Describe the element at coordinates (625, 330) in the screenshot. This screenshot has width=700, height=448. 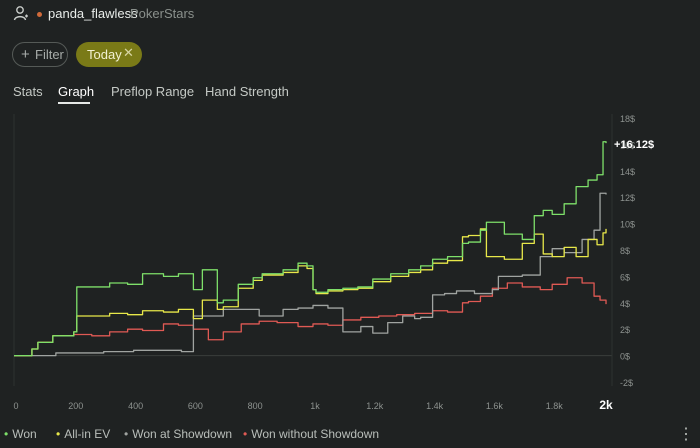
I see `y-tick-label: 2$` at that location.